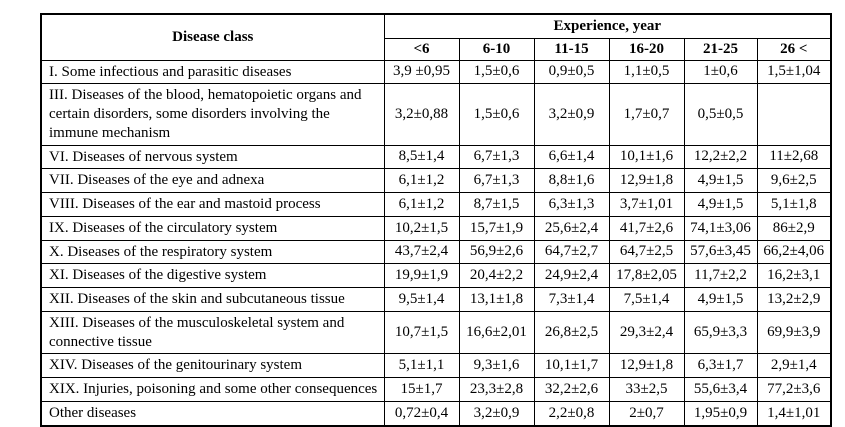 The image size is (845, 427). What do you see at coordinates (571, 332) in the screenshot?
I see `value-cell: 26,8±2,5` at bounding box center [571, 332].